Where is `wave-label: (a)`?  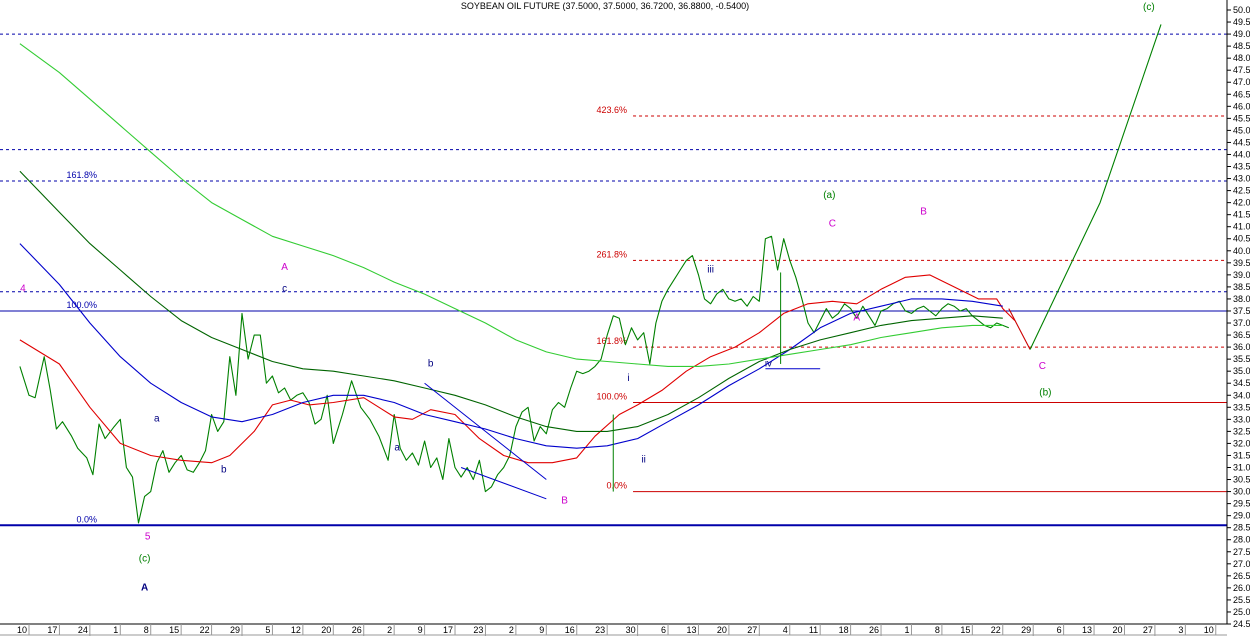 wave-label: (a) is located at coordinates (829, 195).